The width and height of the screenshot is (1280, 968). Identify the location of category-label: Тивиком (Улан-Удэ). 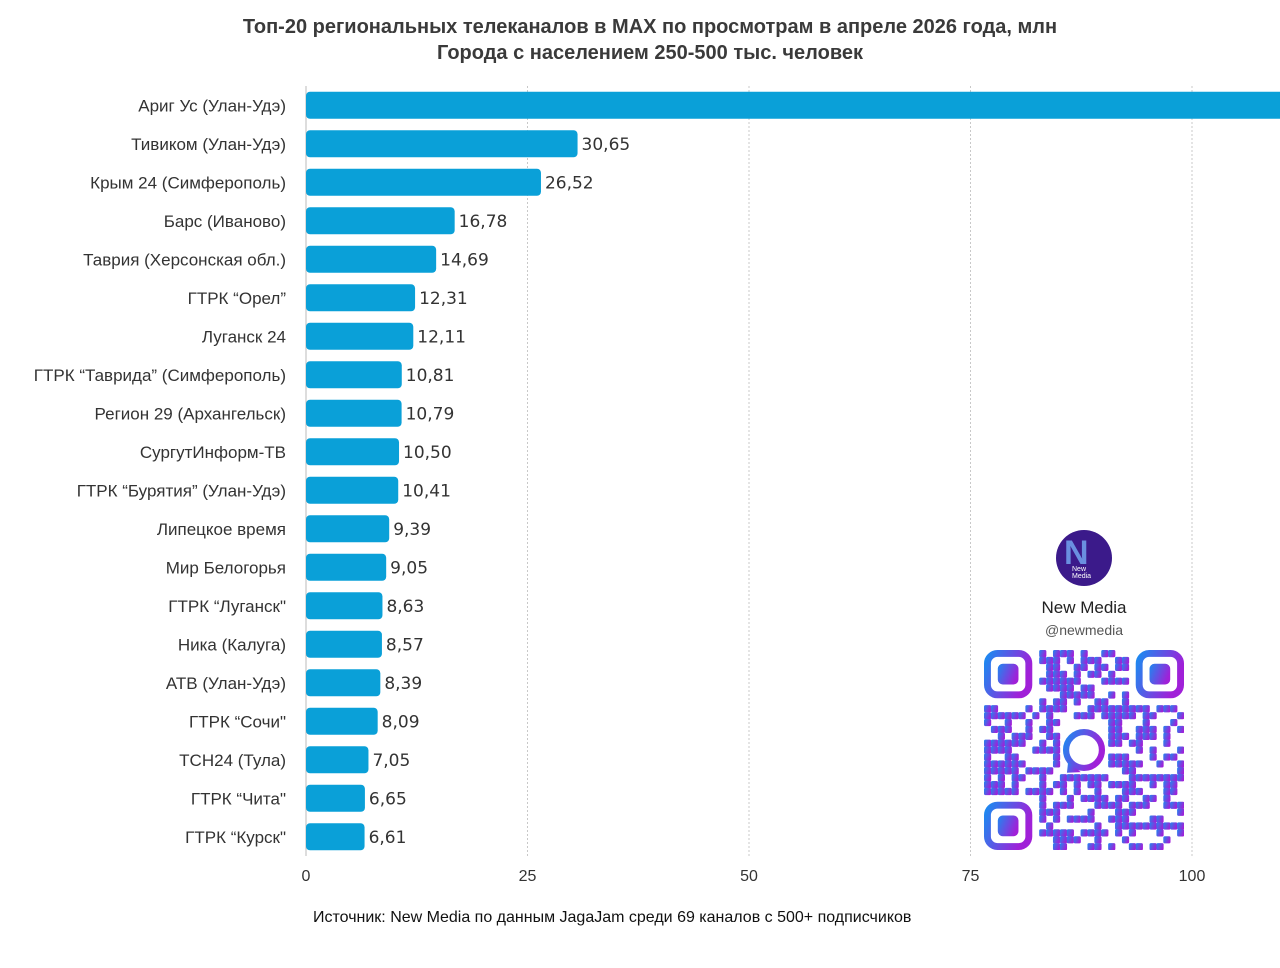
(208, 144).